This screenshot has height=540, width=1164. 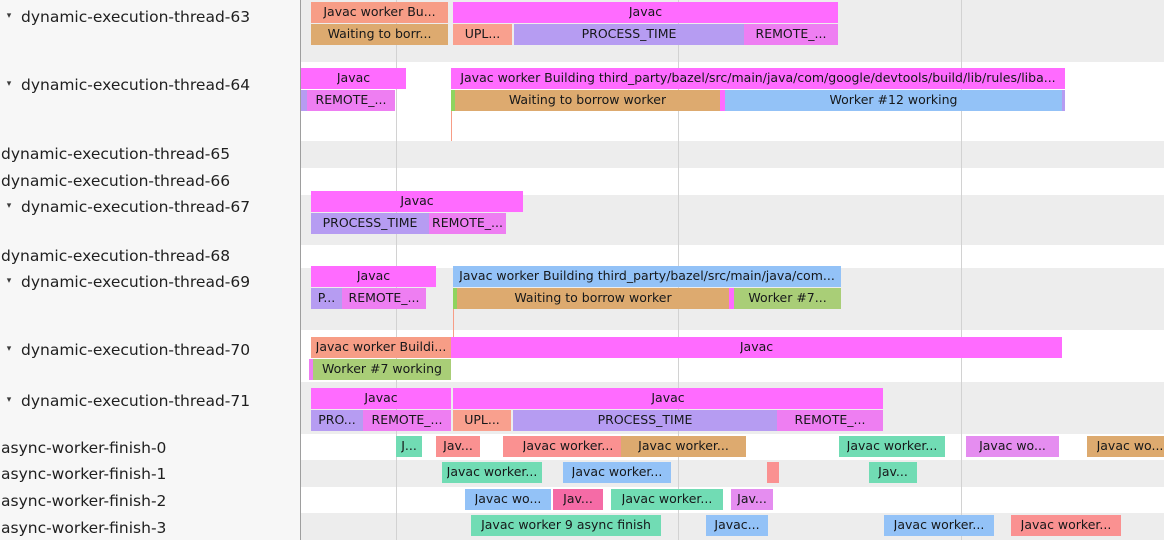 I want to click on track-name: dynamic-execution-thread-70, so click(x=136, y=350).